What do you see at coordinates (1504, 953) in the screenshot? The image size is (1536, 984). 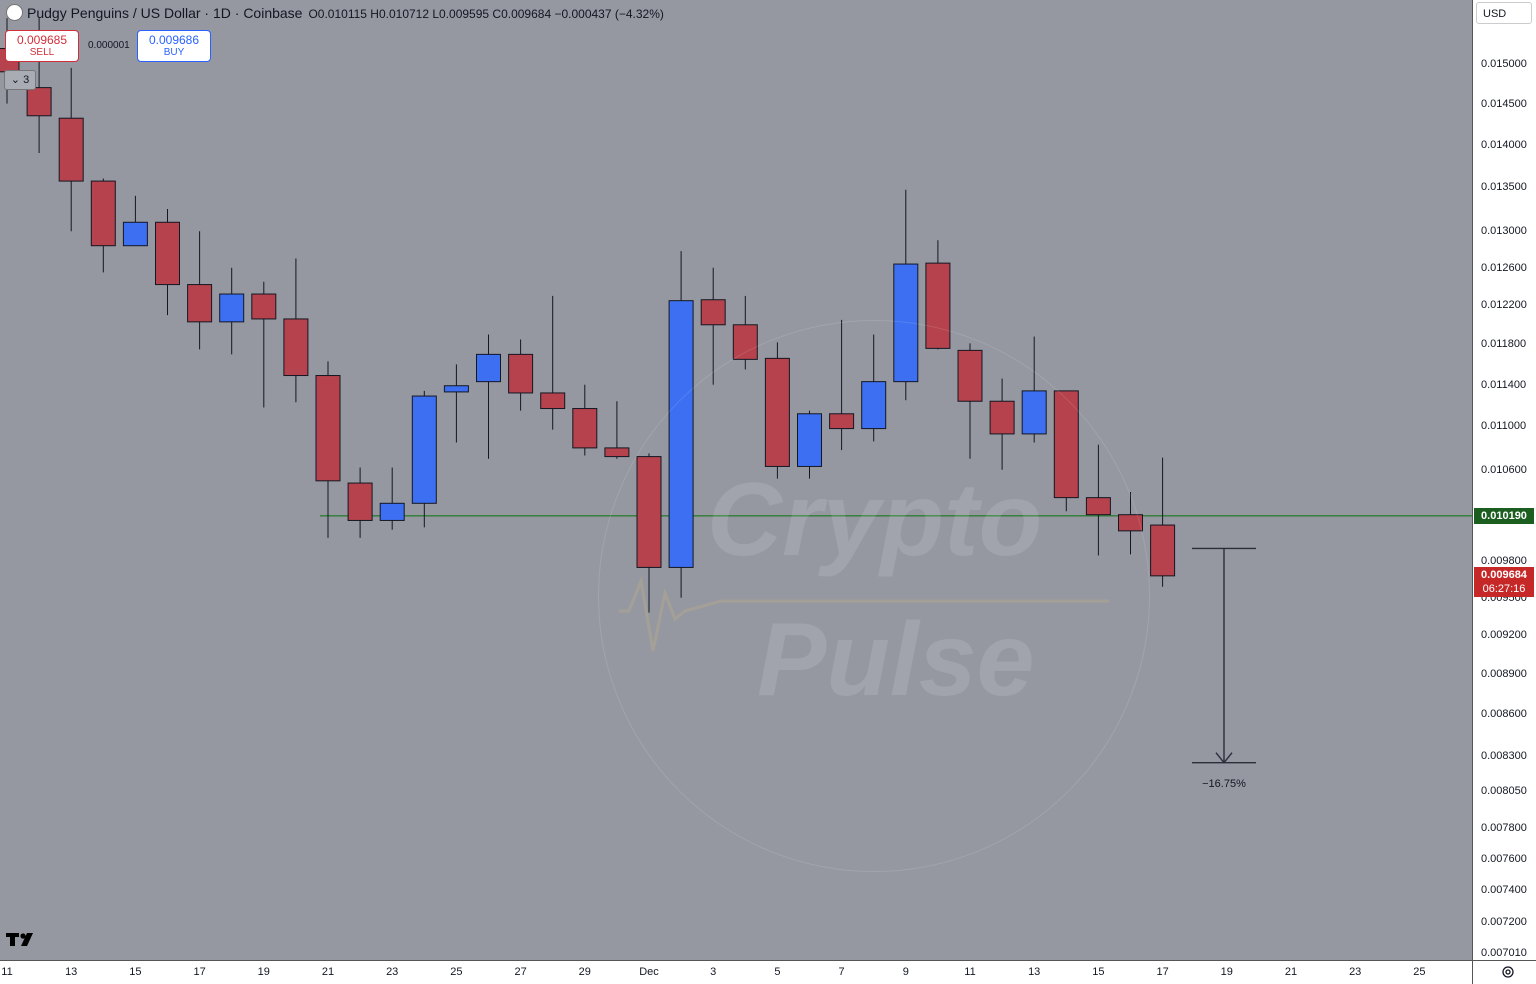 I see `price-tick-label: 0.007010` at bounding box center [1504, 953].